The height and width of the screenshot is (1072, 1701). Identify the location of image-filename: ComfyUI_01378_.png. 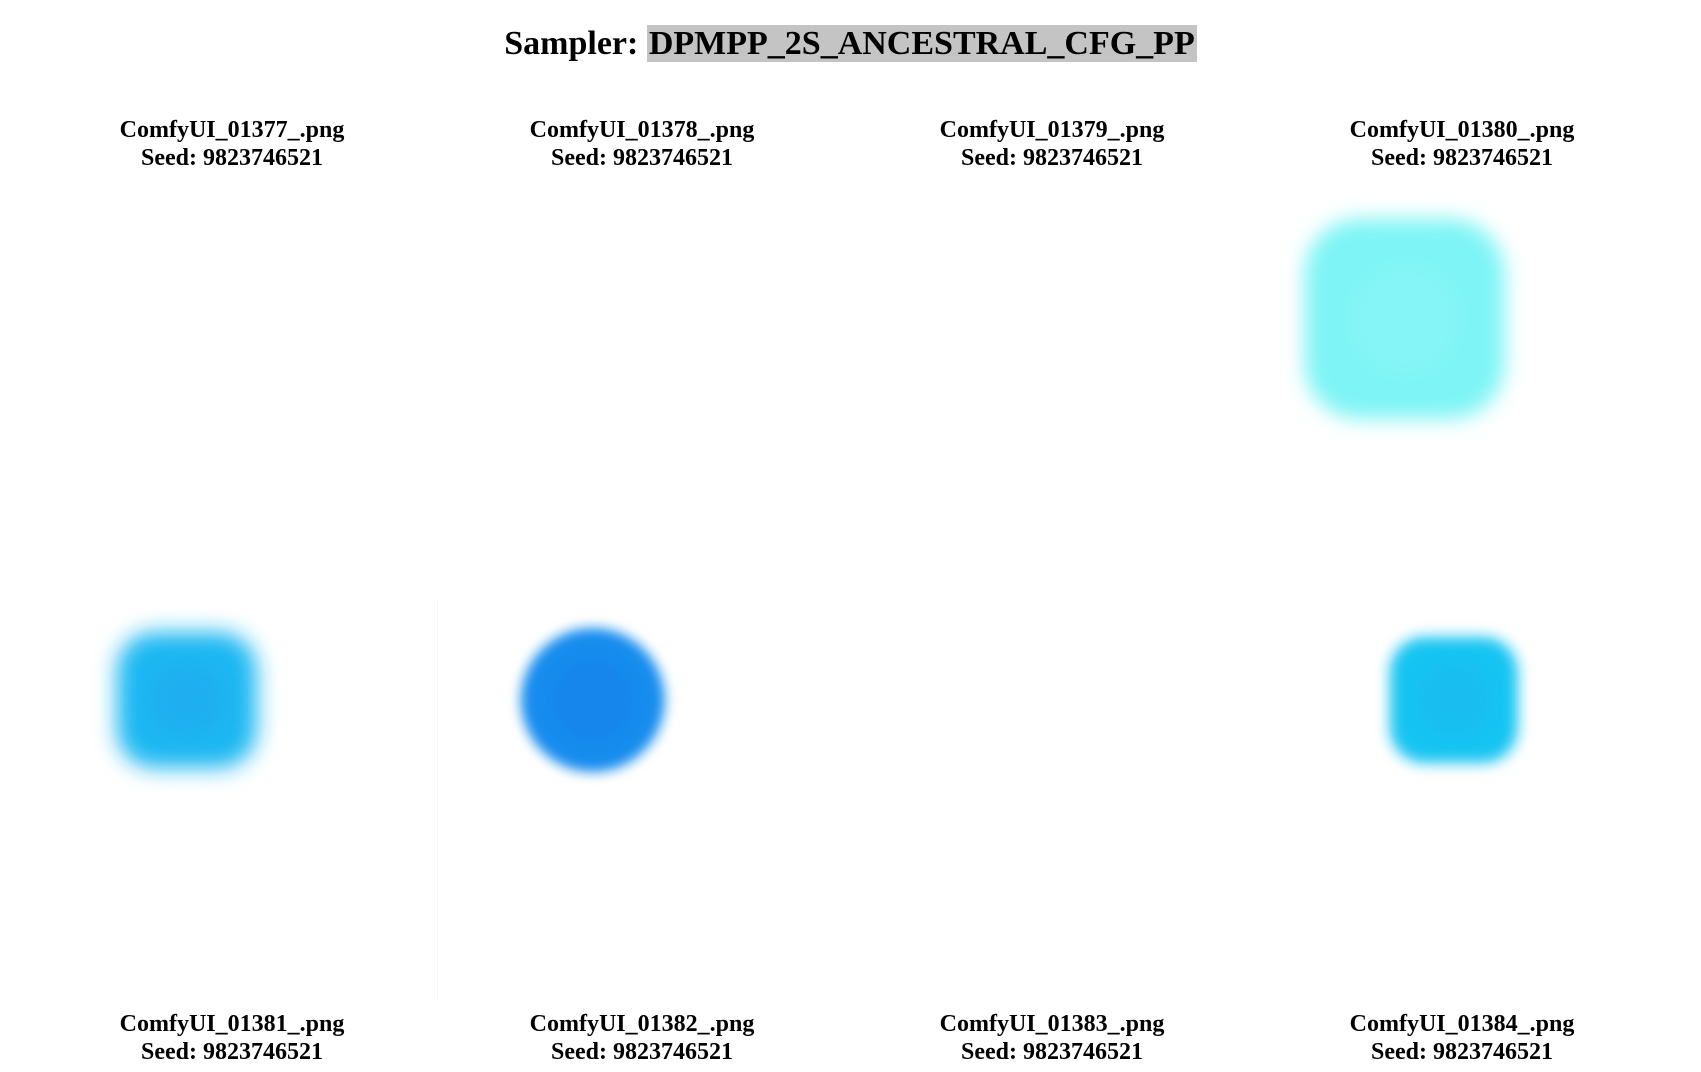
(642, 130).